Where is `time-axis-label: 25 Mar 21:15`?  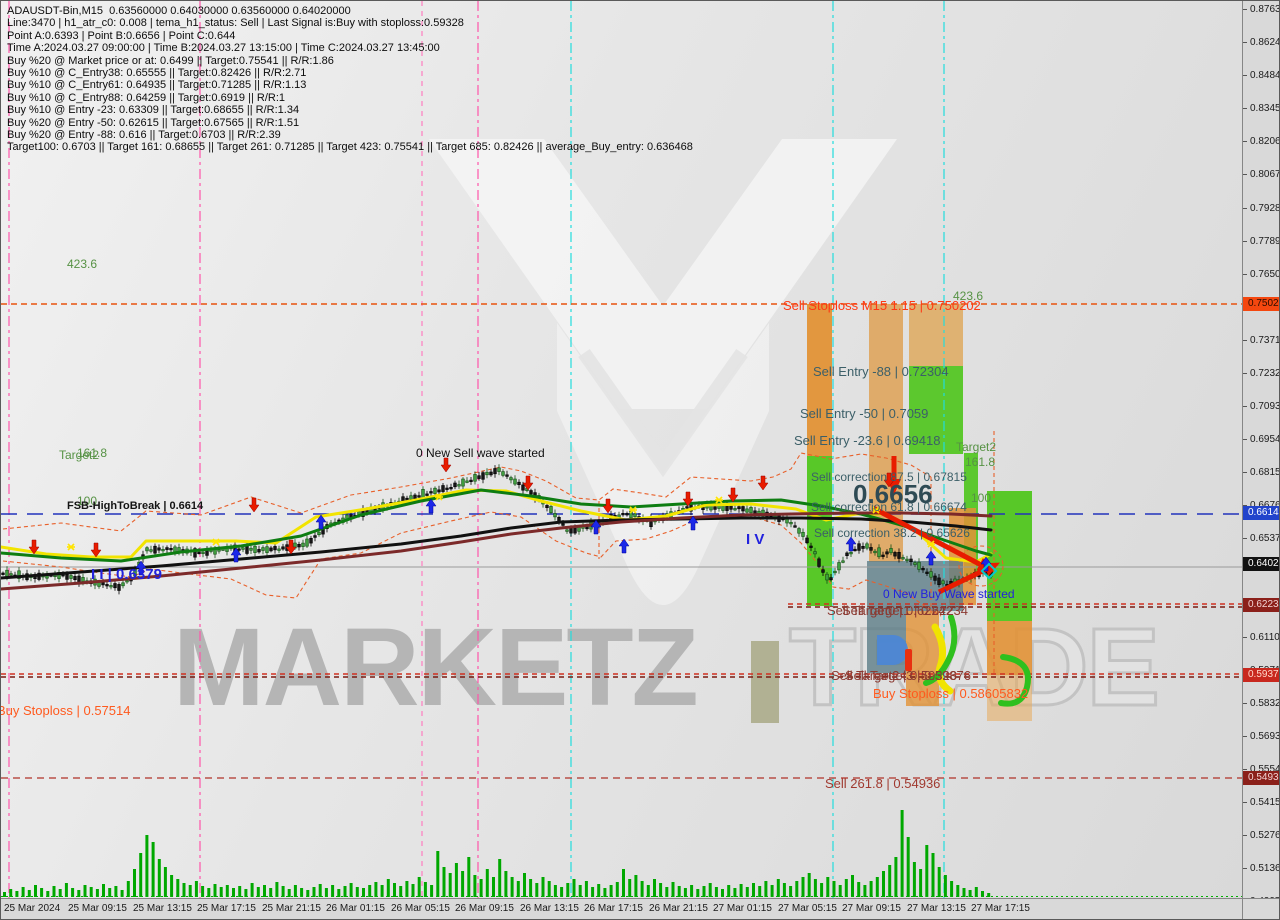
time-axis-label: 25 Mar 21:15 is located at coordinates (291, 908).